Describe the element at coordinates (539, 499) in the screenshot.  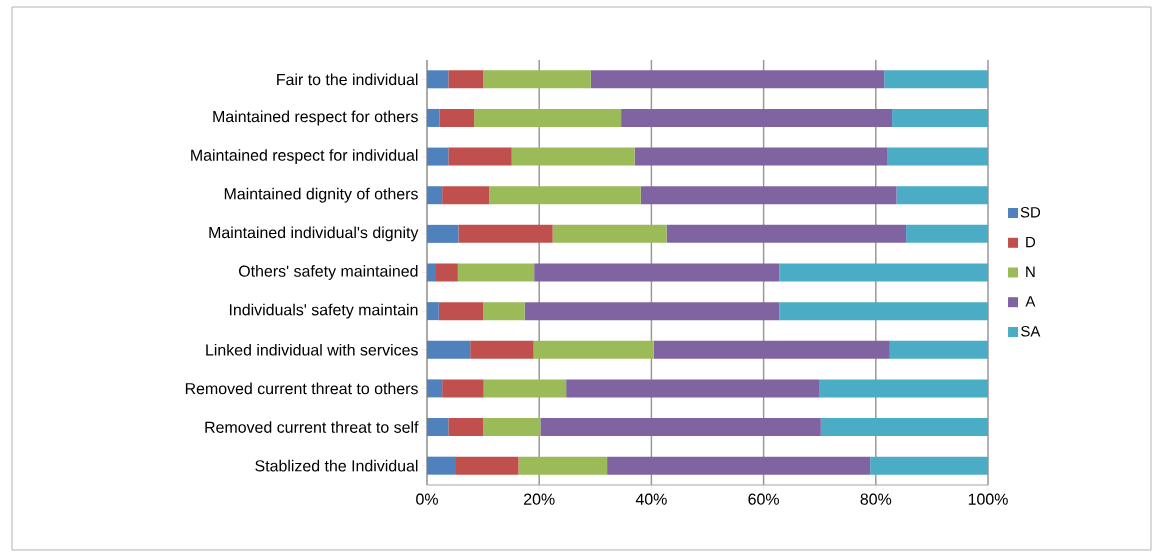
I see `x-tick-label: 20%` at that location.